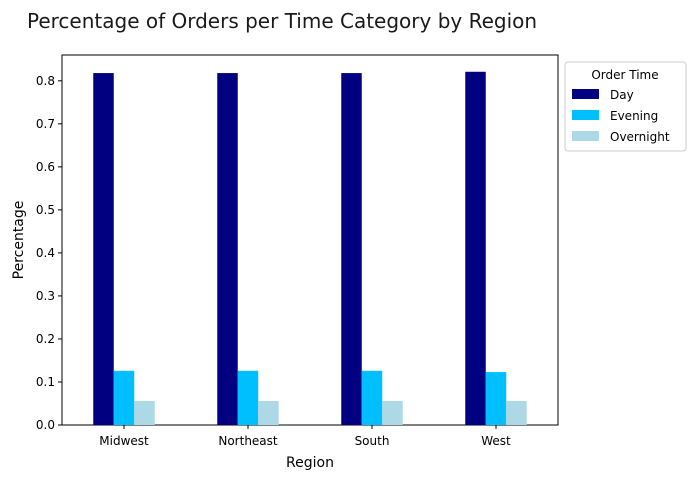  Describe the element at coordinates (310, 463) in the screenshot. I see `x-axis-label: Region` at that location.